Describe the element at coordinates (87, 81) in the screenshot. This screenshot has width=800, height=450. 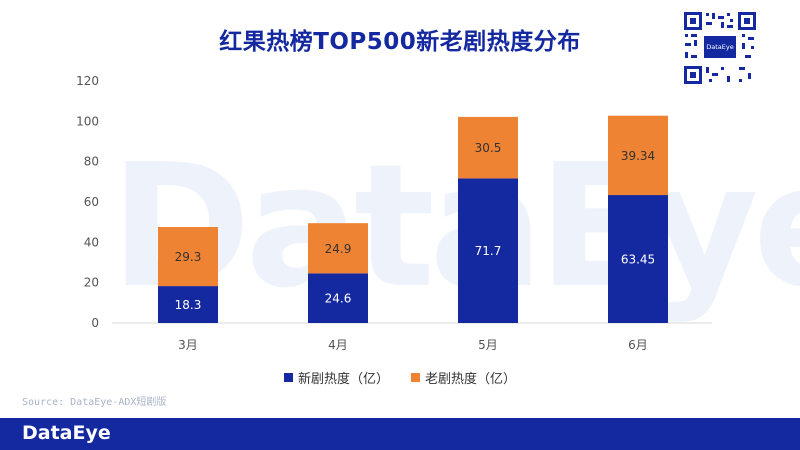
I see `y-tick-label: 120` at that location.